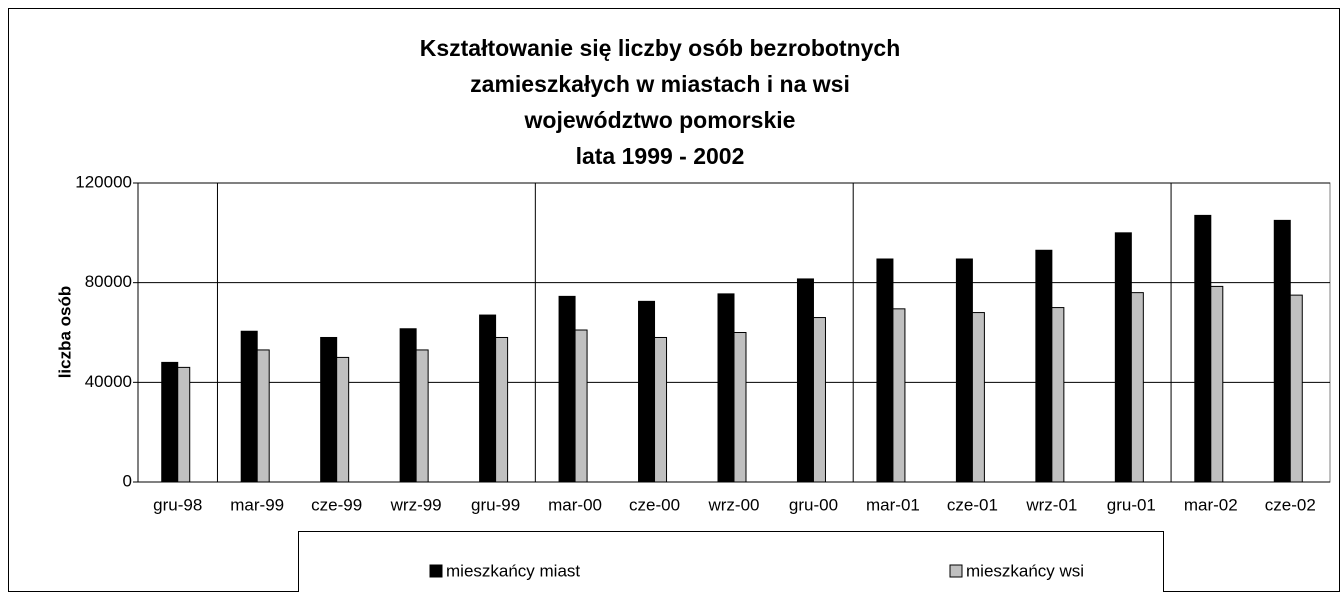 The height and width of the screenshot is (592, 1342). What do you see at coordinates (513, 570) in the screenshot?
I see `legend-label: mieszkańcy miast` at bounding box center [513, 570].